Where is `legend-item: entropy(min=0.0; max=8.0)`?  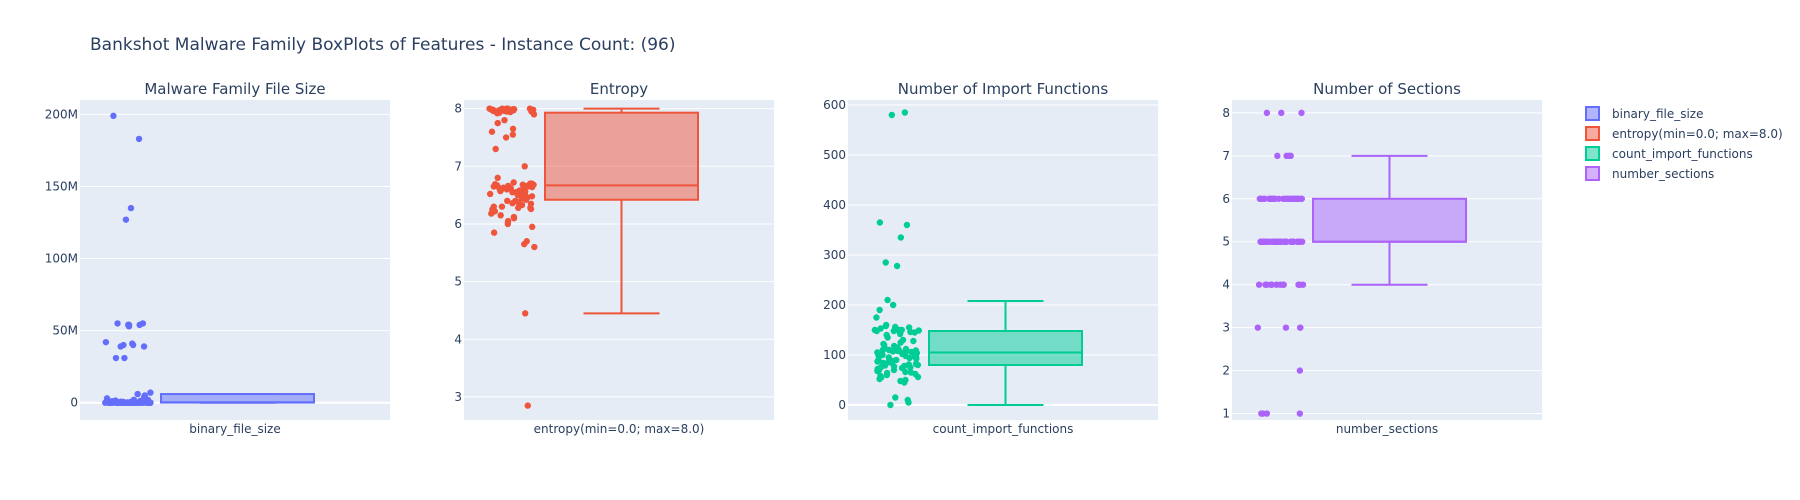
legend-item: entropy(min=0.0; max=8.0) is located at coordinates (1684, 133).